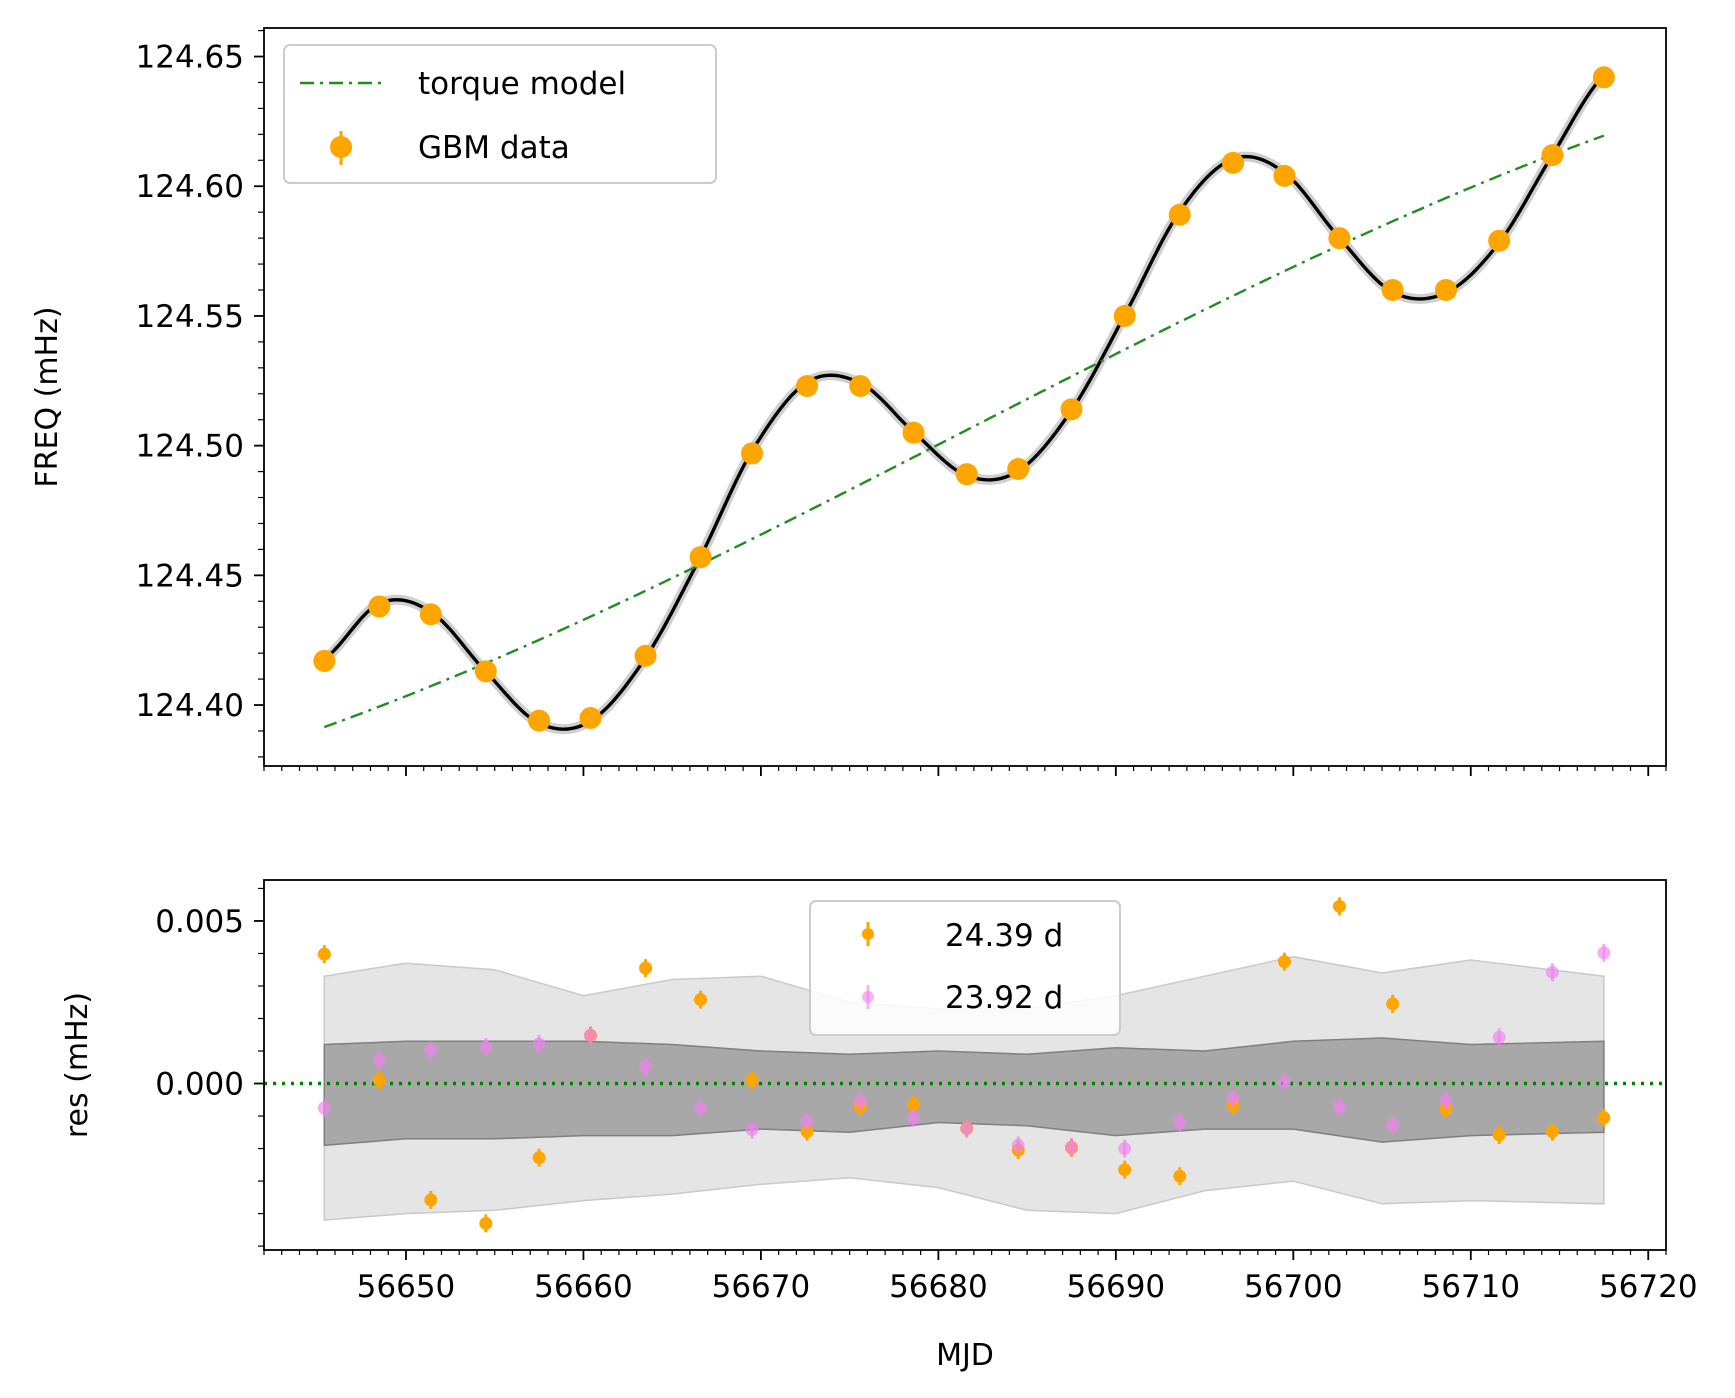 This screenshot has width=1735, height=1398. What do you see at coordinates (522, 84) in the screenshot?
I see `legend-torque-label: torque model` at bounding box center [522, 84].